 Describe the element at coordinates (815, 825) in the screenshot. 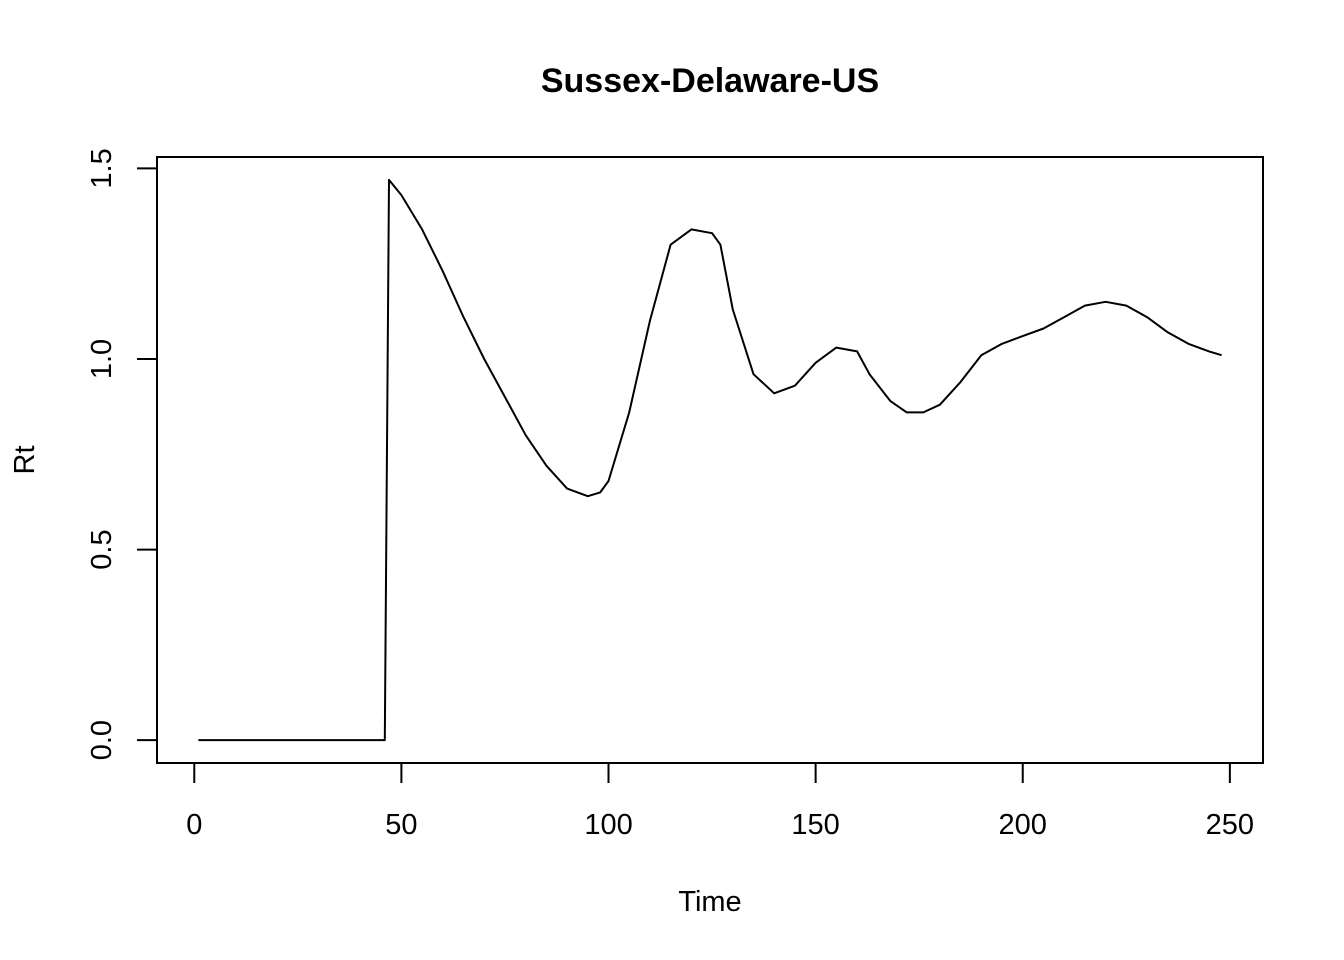

I see `x-tick-label: 150` at that location.